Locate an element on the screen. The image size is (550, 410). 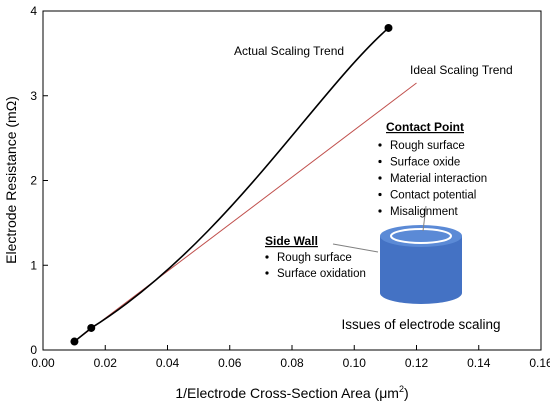
x-tick-label: 0.14 is located at coordinates (479, 363).